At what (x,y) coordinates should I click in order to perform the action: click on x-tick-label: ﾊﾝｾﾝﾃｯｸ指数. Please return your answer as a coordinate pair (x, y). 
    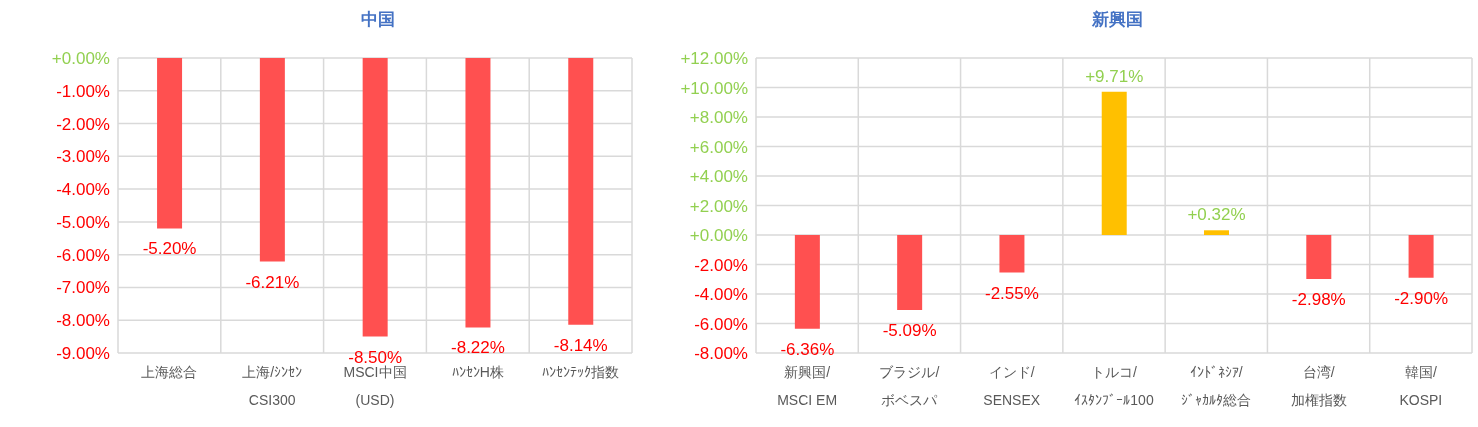
    Looking at the image, I should click on (581, 372).